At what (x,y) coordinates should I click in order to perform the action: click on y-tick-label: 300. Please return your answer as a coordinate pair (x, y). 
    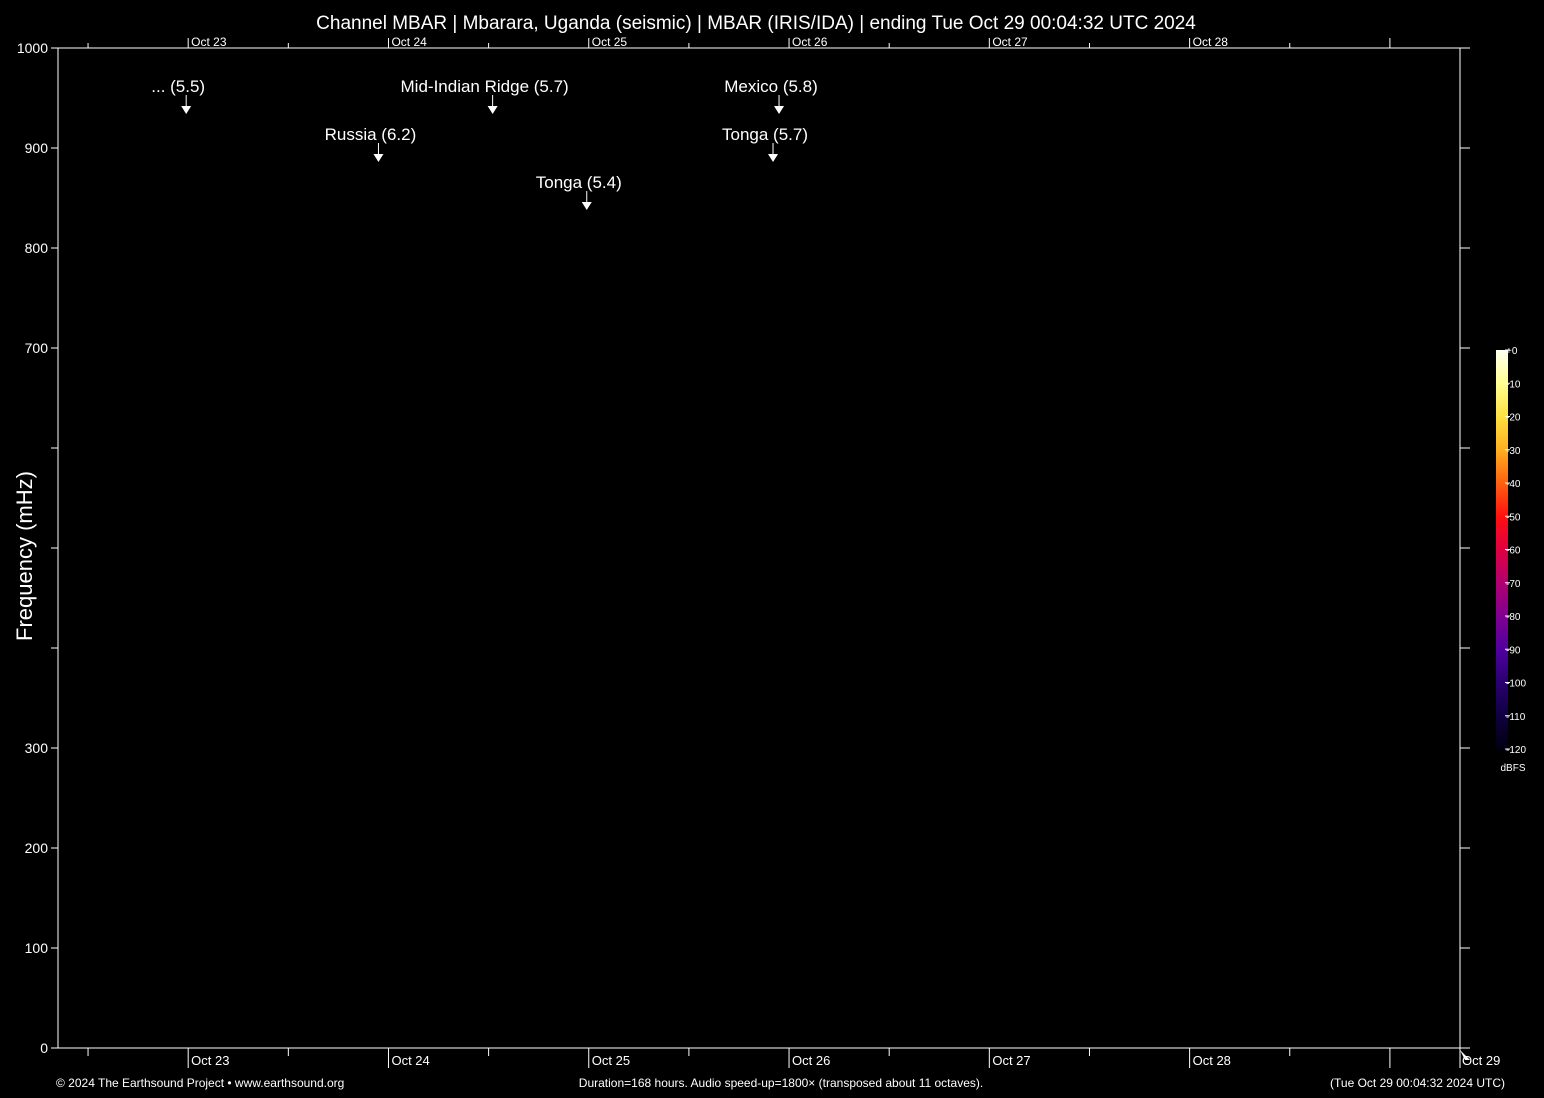
    Looking at the image, I should click on (37, 748).